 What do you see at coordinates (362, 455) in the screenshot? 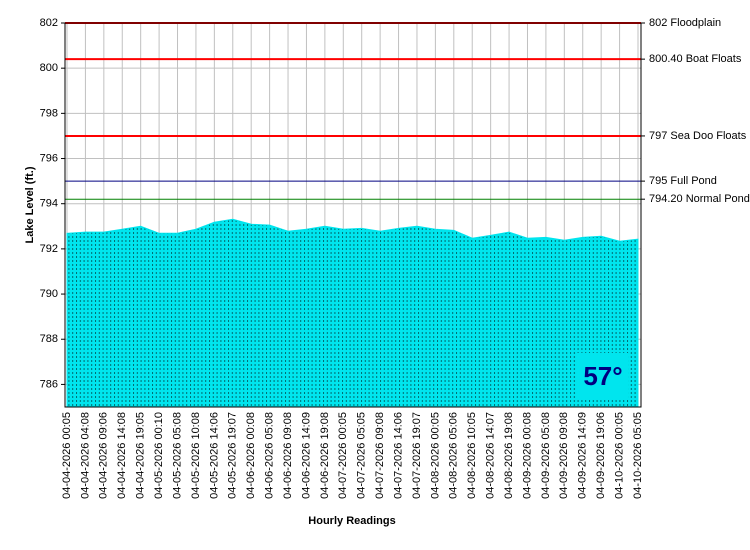
I see `x-tick-label: 04-07-2026 05:05` at bounding box center [362, 455].